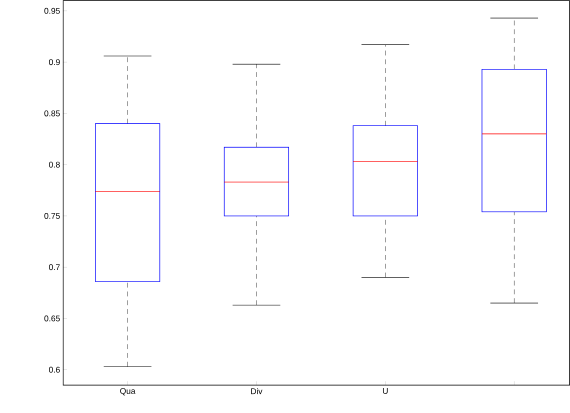 The image size is (570, 413). I want to click on x-tick-label: U, so click(385, 391).